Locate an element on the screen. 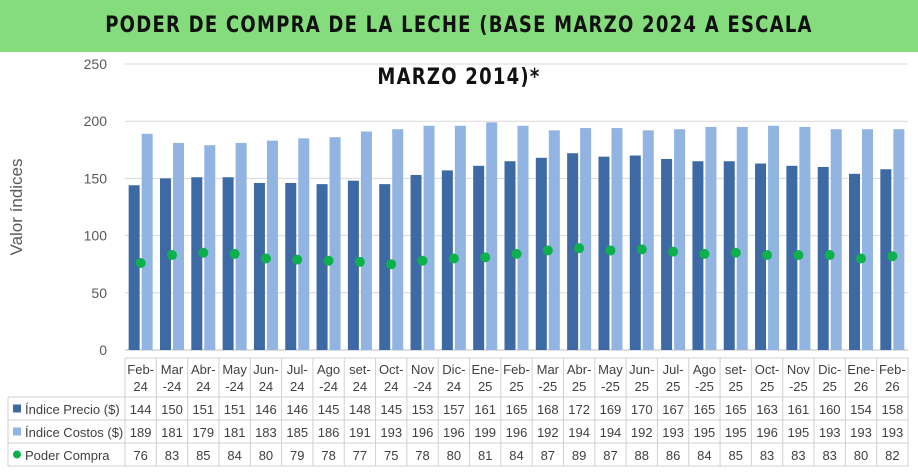  y-tick-label: 50 is located at coordinates (99, 293).